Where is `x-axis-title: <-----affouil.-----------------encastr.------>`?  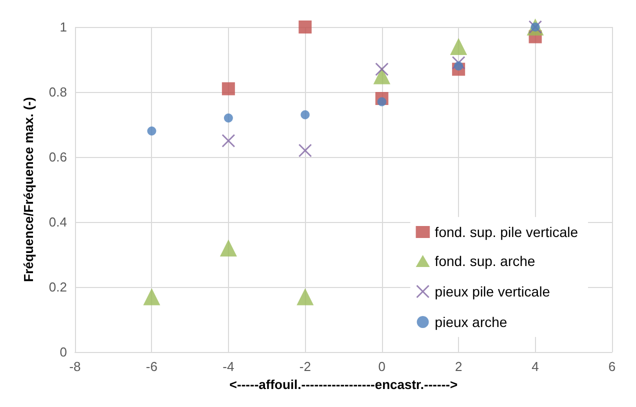 x-axis-title: <-----affouil.-----------------encastr.------> is located at coordinates (343, 384).